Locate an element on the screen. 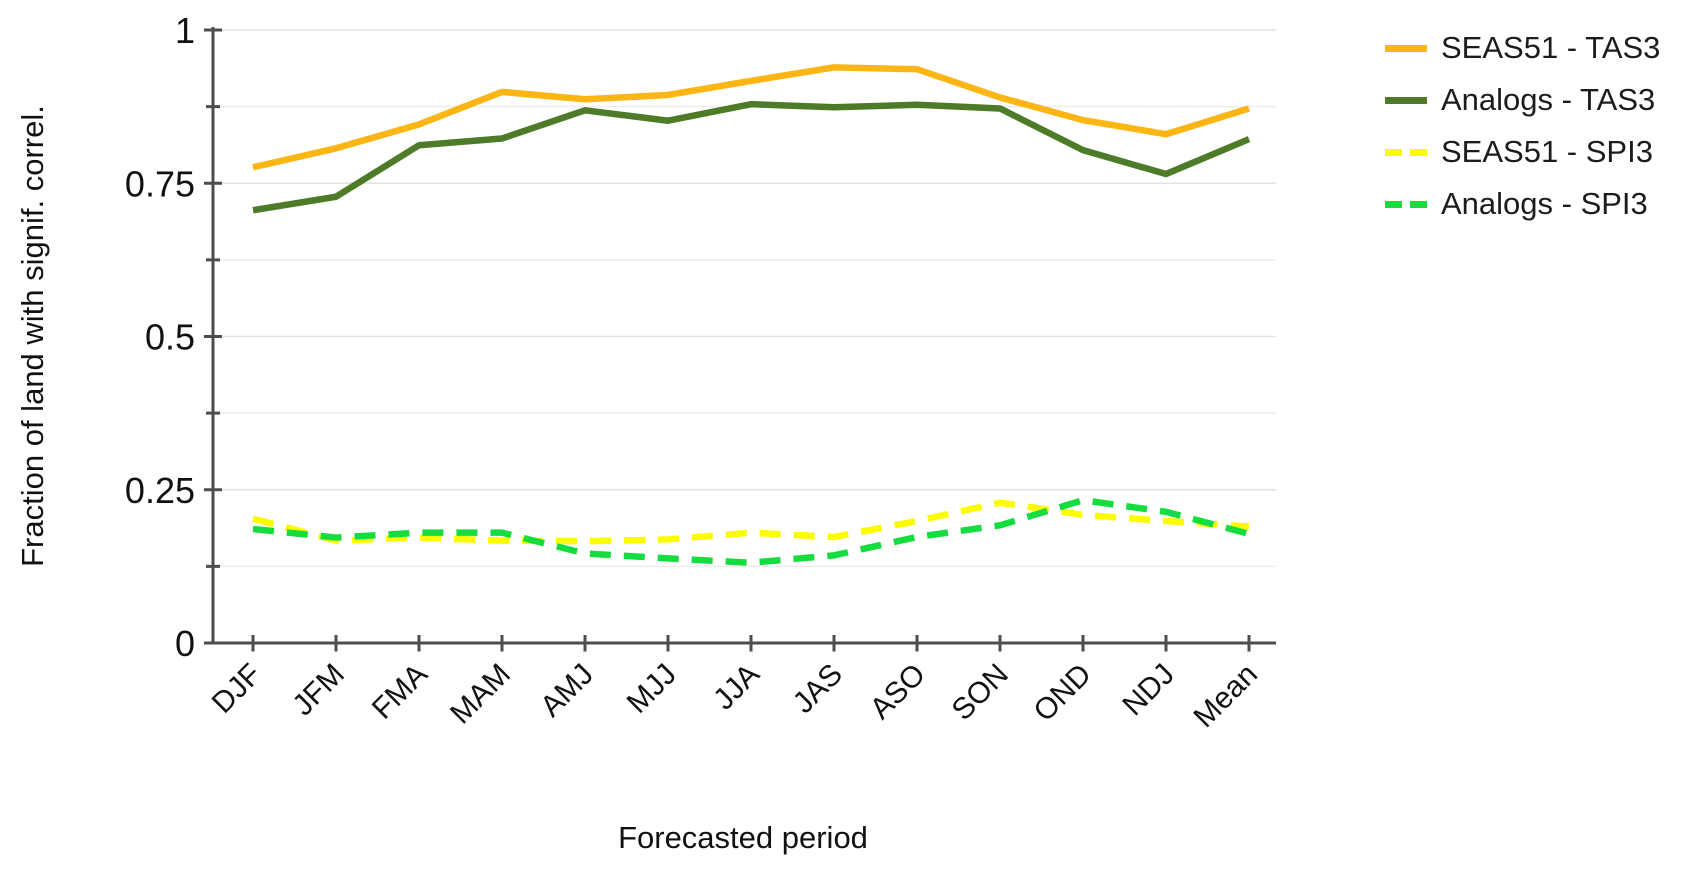 The width and height of the screenshot is (1702, 874). y-axis-title: Fraction of land with signif. correl. is located at coordinates (32, 336).